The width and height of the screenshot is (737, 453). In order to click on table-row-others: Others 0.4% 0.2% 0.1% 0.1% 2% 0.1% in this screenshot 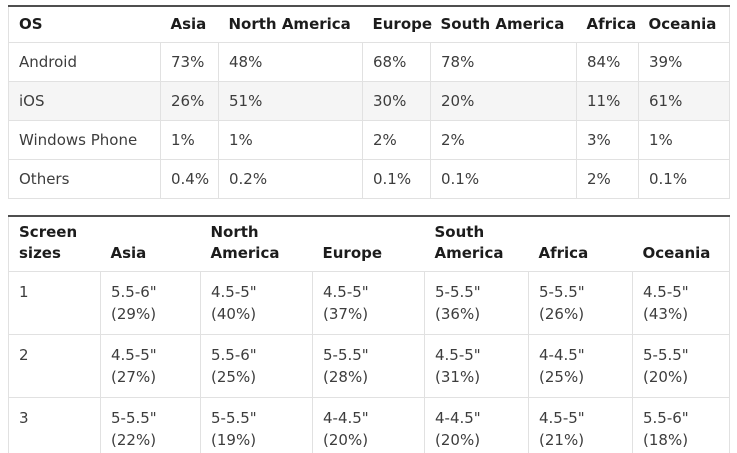, I will do `click(369, 179)`.